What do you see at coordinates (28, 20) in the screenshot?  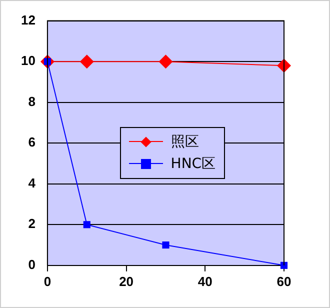 I see `y-tick-label: 12` at bounding box center [28, 20].